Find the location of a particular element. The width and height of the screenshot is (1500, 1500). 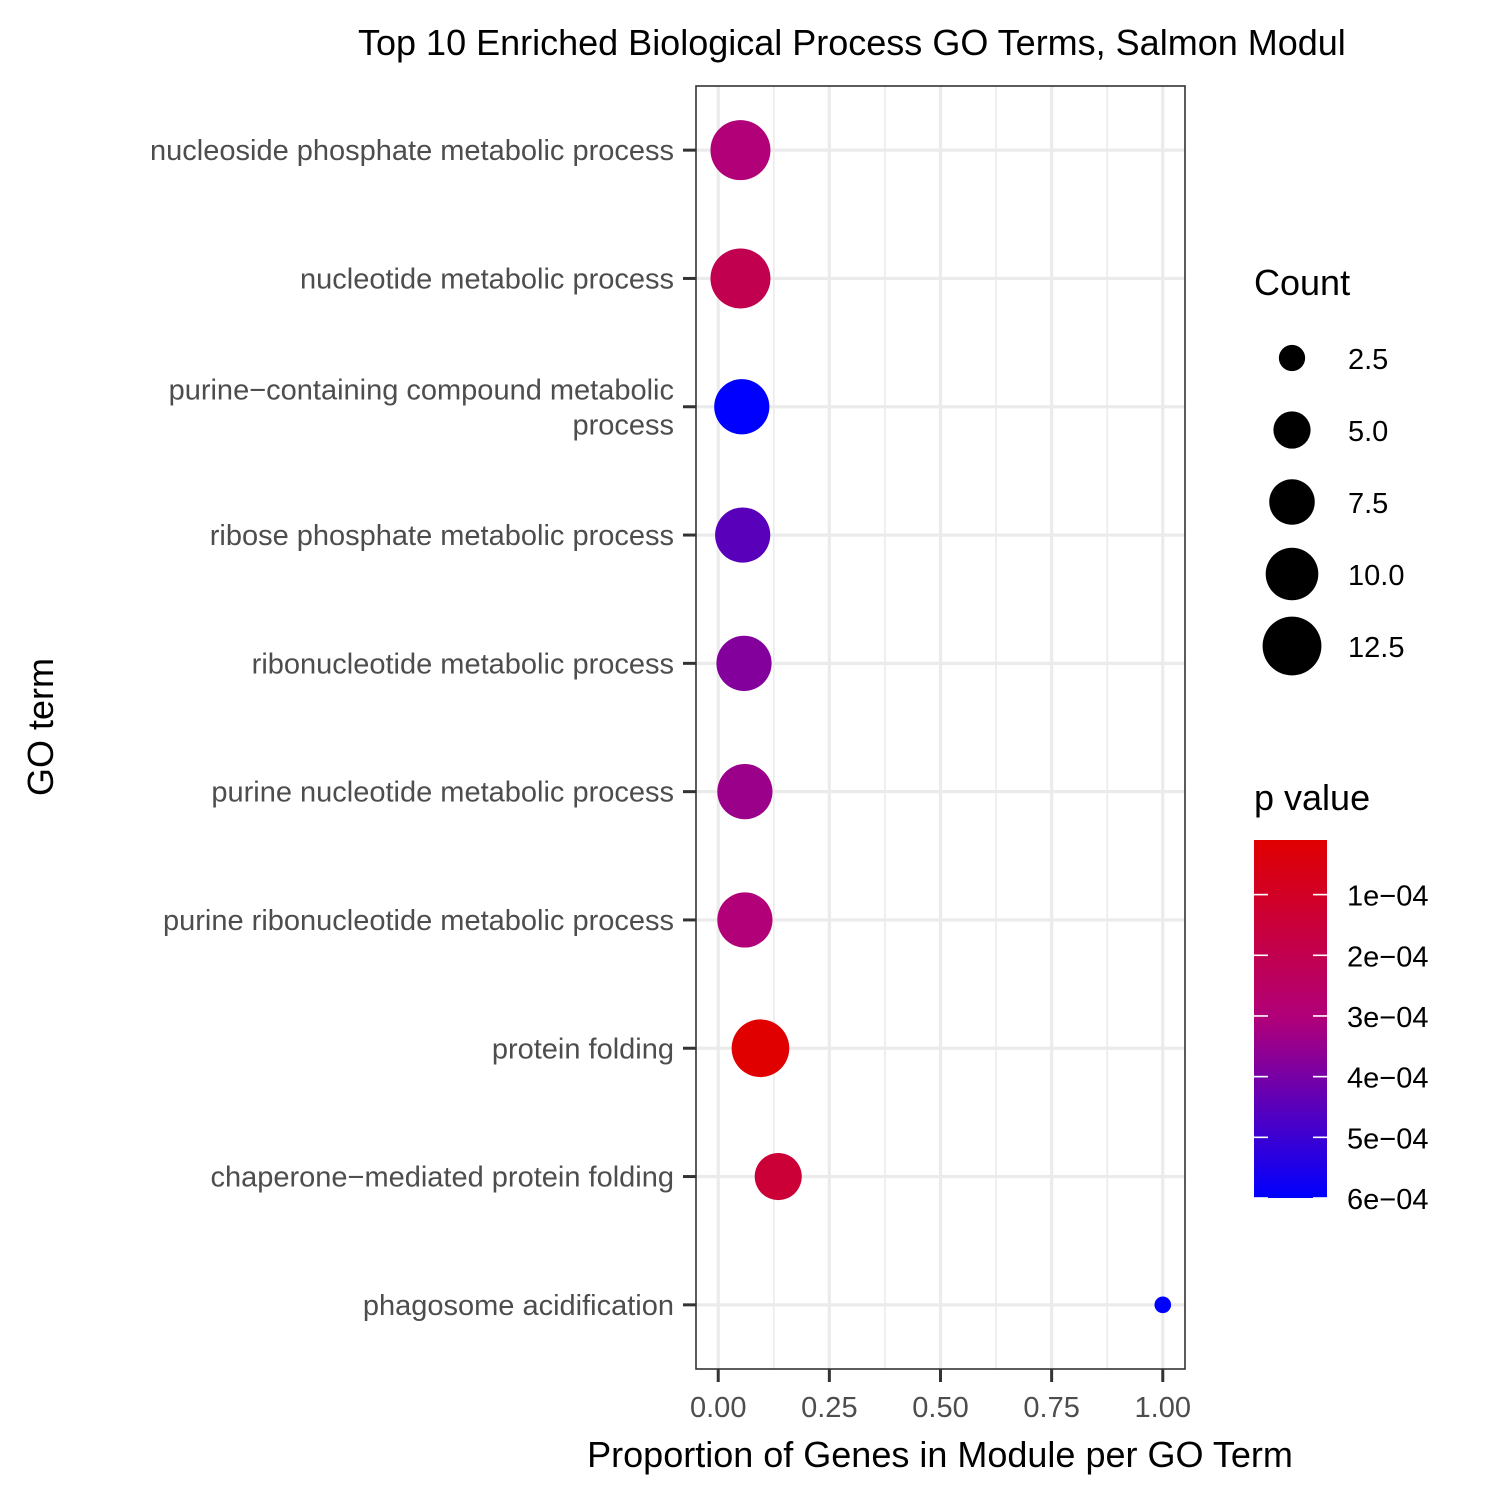

p-value-legend-label: 3e−04 is located at coordinates (1387, 1018).